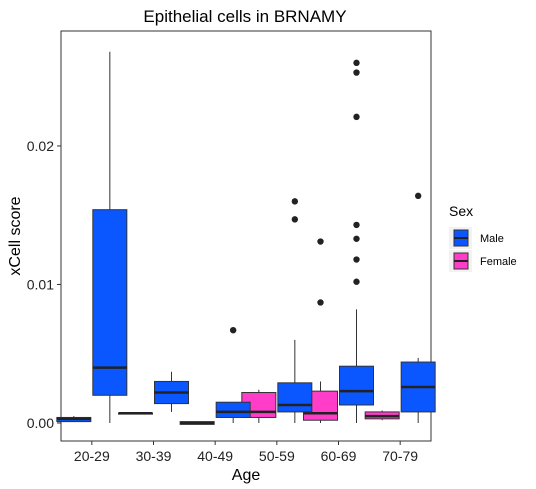 The width and height of the screenshot is (536, 489). What do you see at coordinates (40, 146) in the screenshot?
I see `y-tick-label: 0.02` at bounding box center [40, 146].